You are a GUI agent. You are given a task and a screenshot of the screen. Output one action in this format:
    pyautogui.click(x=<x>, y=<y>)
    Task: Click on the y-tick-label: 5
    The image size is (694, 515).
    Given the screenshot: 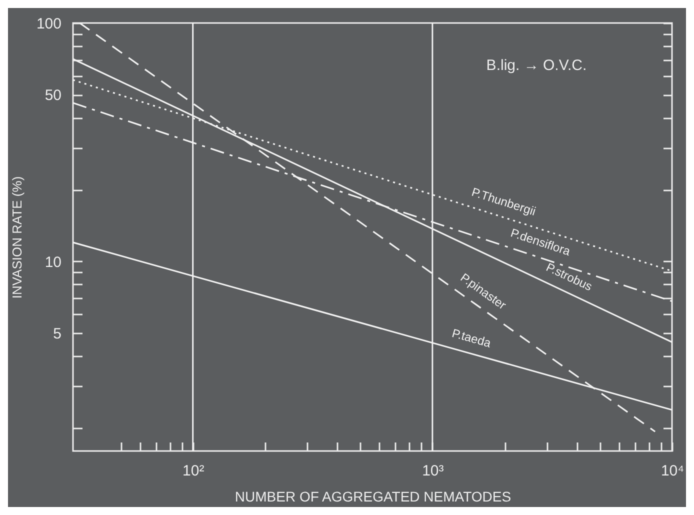 What is the action you would take?
    pyautogui.click(x=57, y=334)
    